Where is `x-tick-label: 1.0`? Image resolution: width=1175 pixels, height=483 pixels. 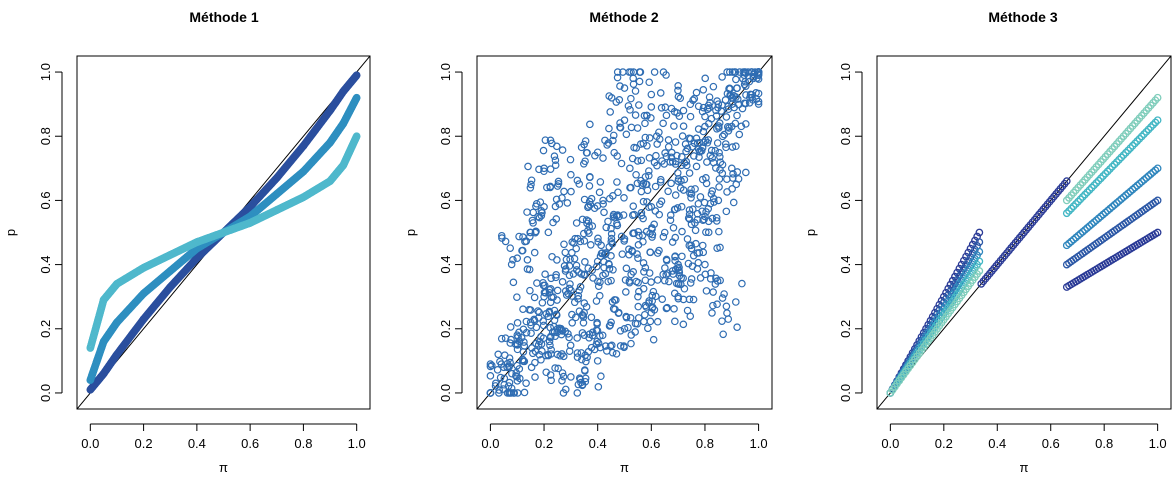
x-tick-label: 1.0 is located at coordinates (1158, 443).